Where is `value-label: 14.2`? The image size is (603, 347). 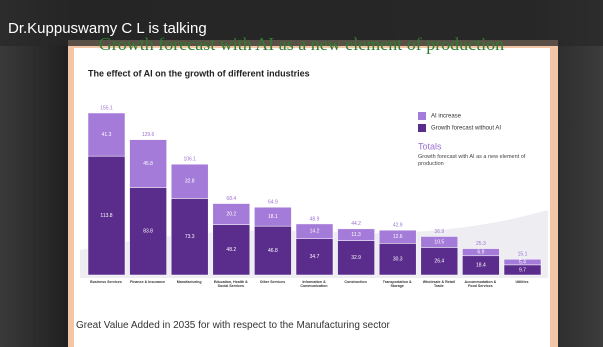 value-label: 14.2 is located at coordinates (315, 232).